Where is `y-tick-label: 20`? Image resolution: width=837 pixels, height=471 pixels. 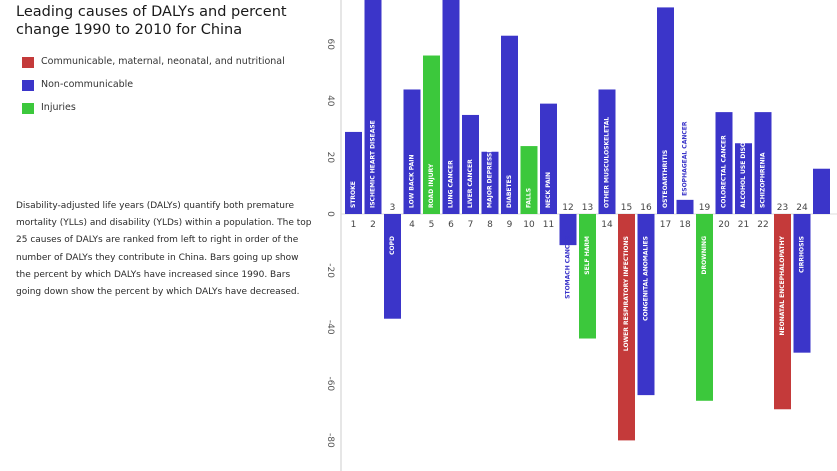
y-tick-label: 20 is located at coordinates (330, 158).